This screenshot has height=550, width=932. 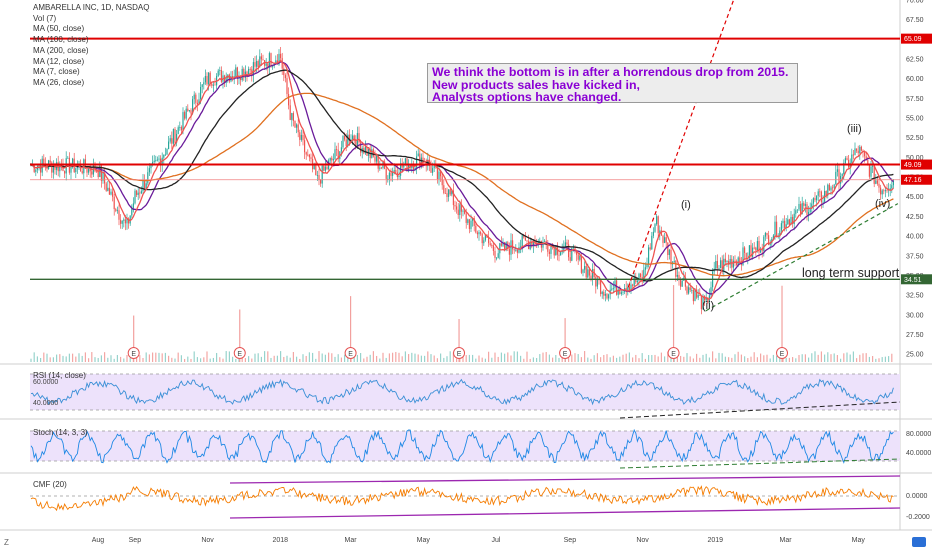 What do you see at coordinates (45, 382) in the screenshot?
I see `rsi-tick-label: 60.0000` at bounding box center [45, 382].